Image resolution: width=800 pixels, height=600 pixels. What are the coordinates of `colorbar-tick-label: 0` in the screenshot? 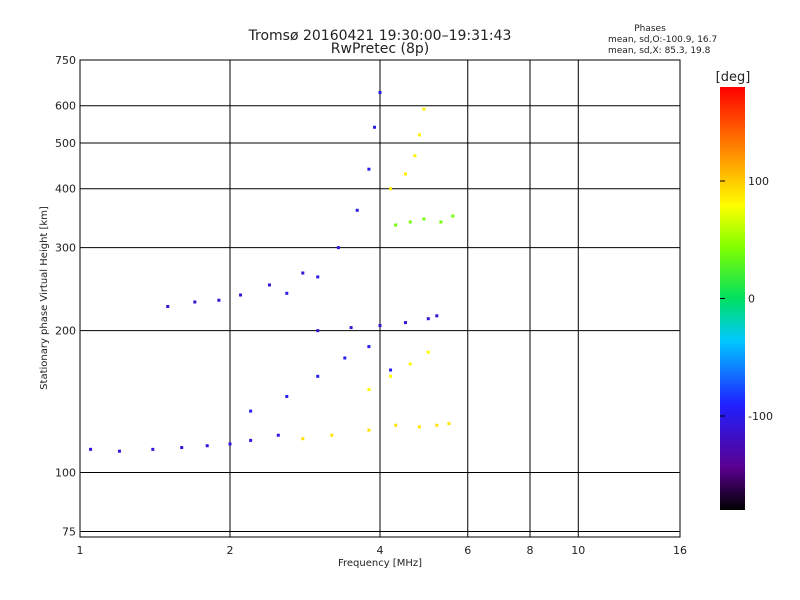 It's located at (751, 299).